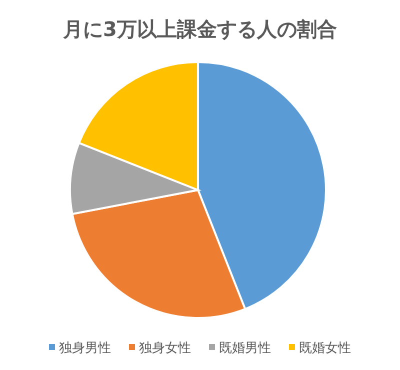 This screenshot has width=400, height=370. What do you see at coordinates (199, 29) in the screenshot?
I see `chart-title: 月に3万以上課金する人の割合` at bounding box center [199, 29].